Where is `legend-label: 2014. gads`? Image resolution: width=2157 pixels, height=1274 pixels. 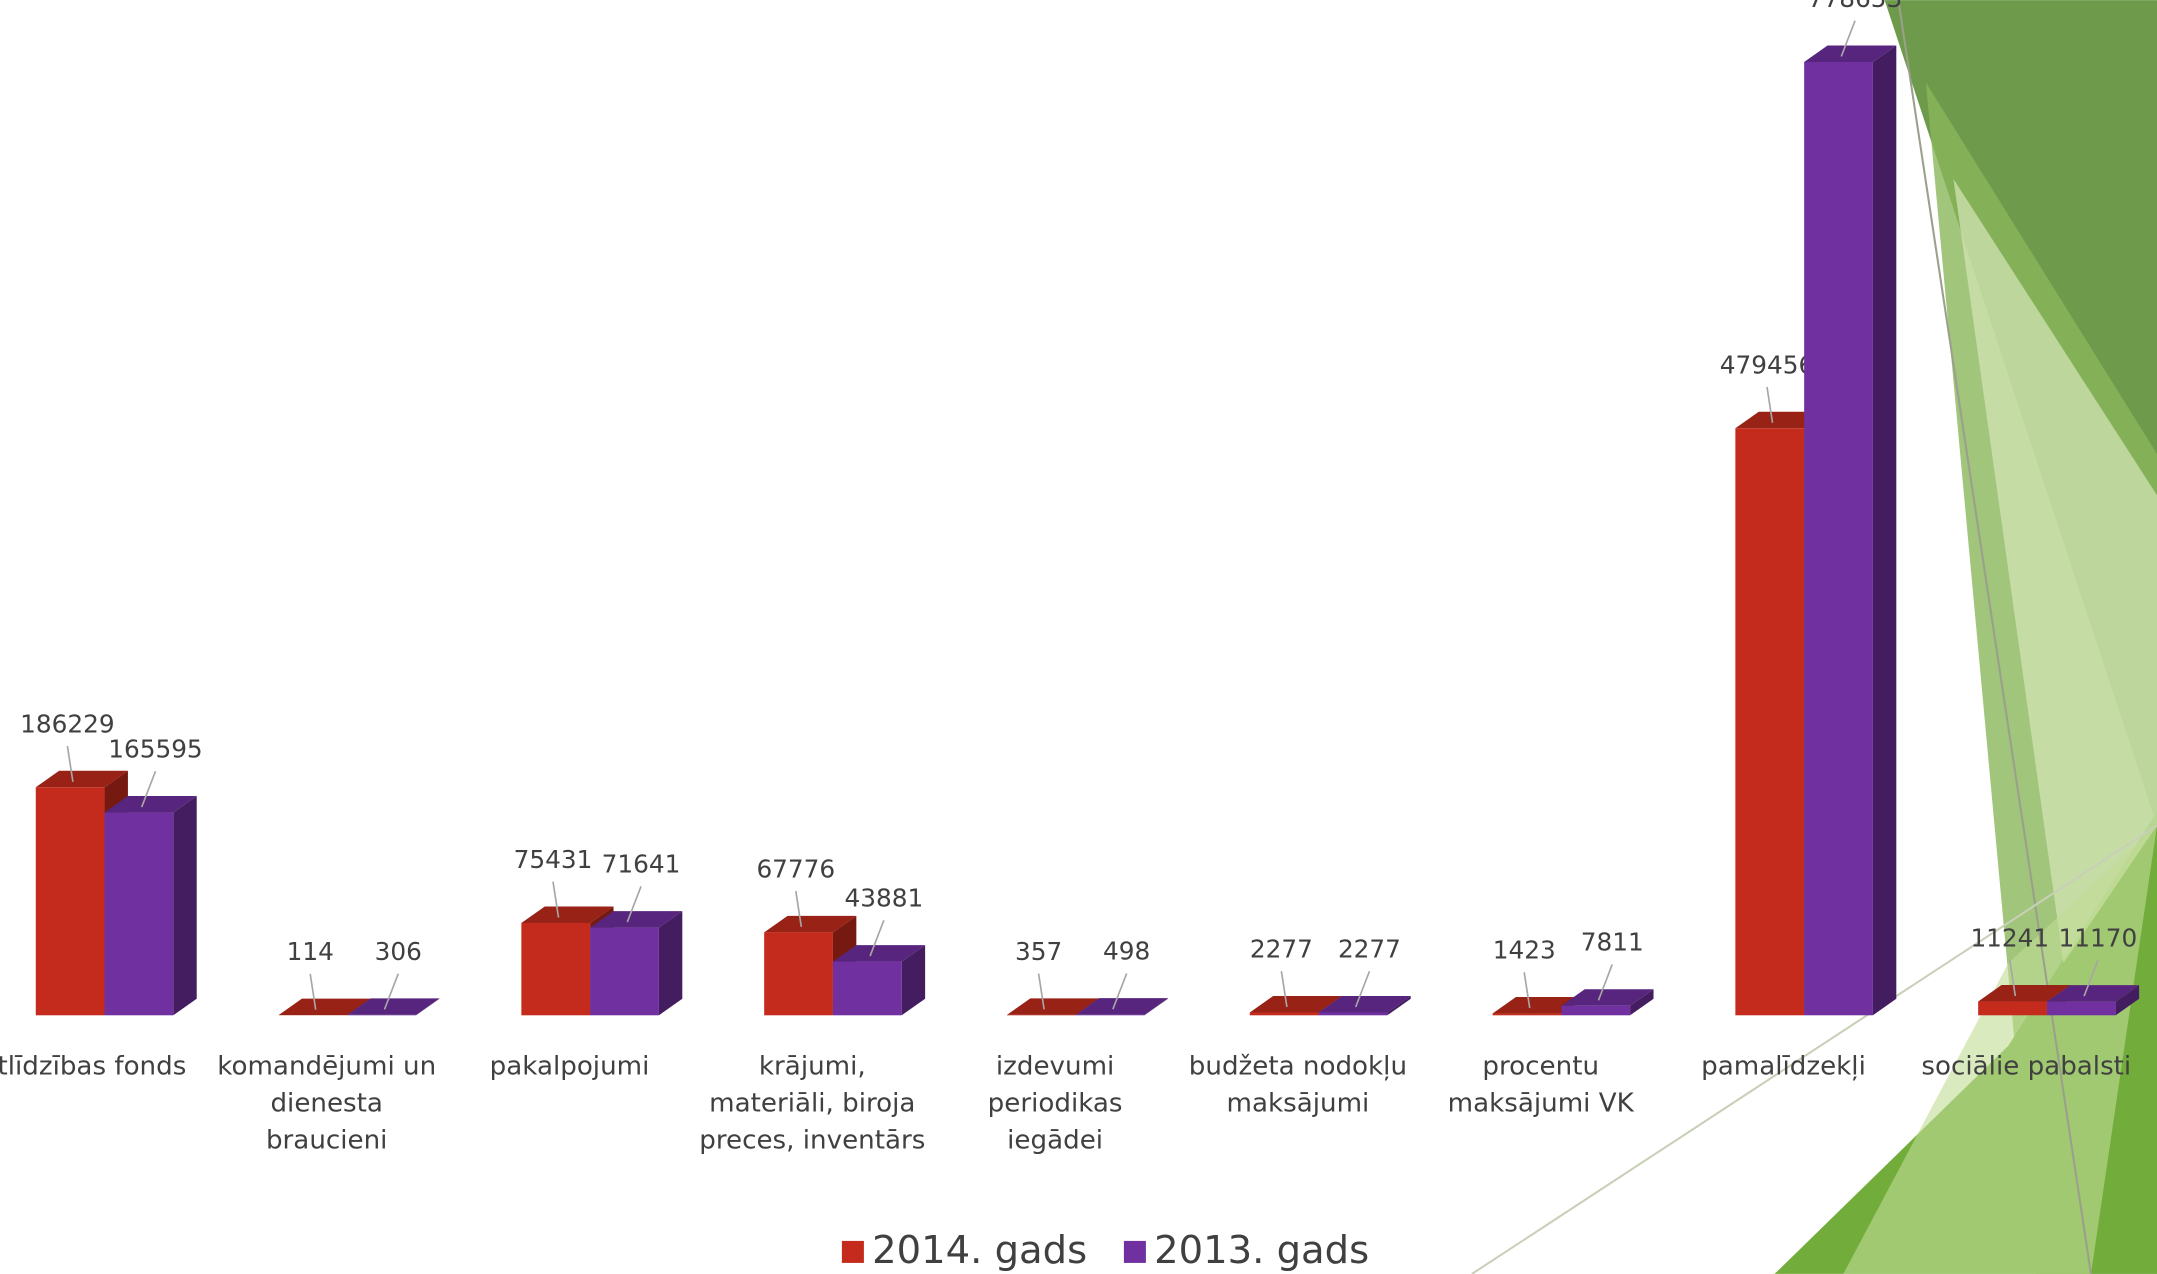
legend-label: 2014. gads is located at coordinates (979, 1250).